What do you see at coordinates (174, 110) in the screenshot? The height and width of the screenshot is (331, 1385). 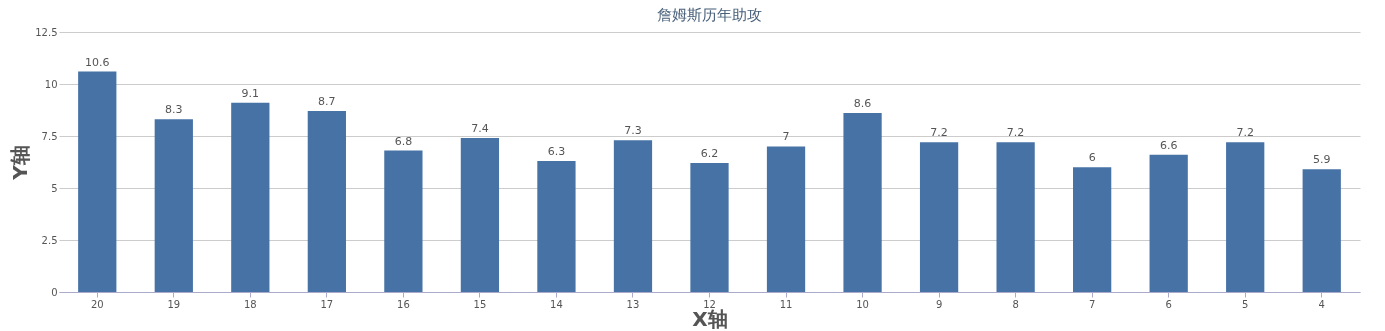 I see `data-label: 8.3` at bounding box center [174, 110].